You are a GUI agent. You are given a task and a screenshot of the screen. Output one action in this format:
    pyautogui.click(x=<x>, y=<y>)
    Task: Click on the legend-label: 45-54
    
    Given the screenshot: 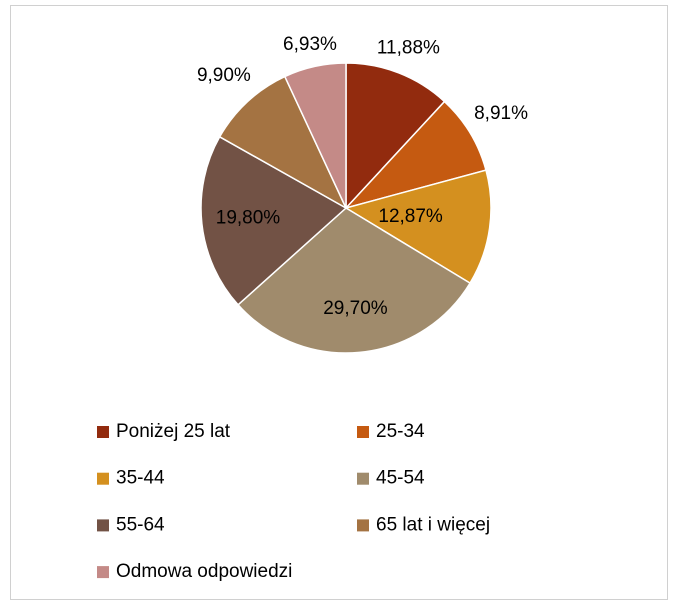 What is the action you would take?
    pyautogui.click(x=400, y=478)
    